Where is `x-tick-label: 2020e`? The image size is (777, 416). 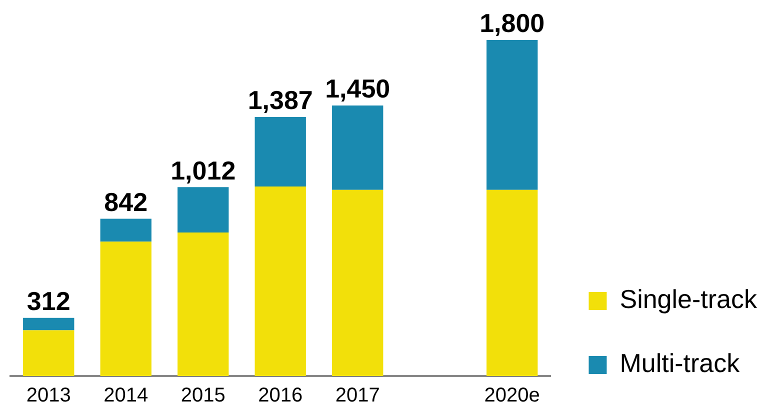 x-tick-label: 2020e is located at coordinates (512, 395).